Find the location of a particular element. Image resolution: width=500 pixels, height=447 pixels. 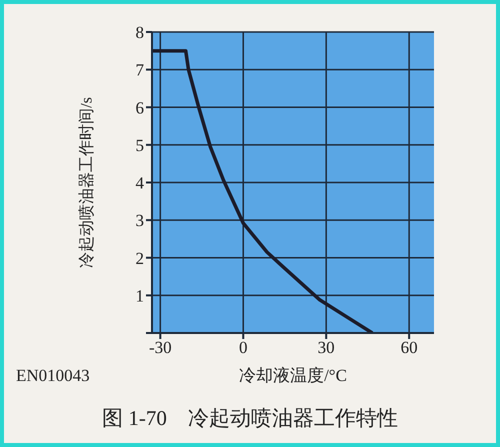

x-tick-label: 30 is located at coordinates (326, 348).